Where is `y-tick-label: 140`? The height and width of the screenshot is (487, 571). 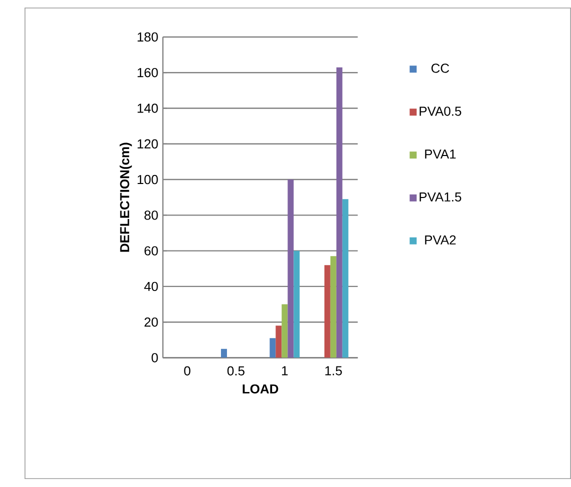
y-tick-label: 140 is located at coordinates (148, 109).